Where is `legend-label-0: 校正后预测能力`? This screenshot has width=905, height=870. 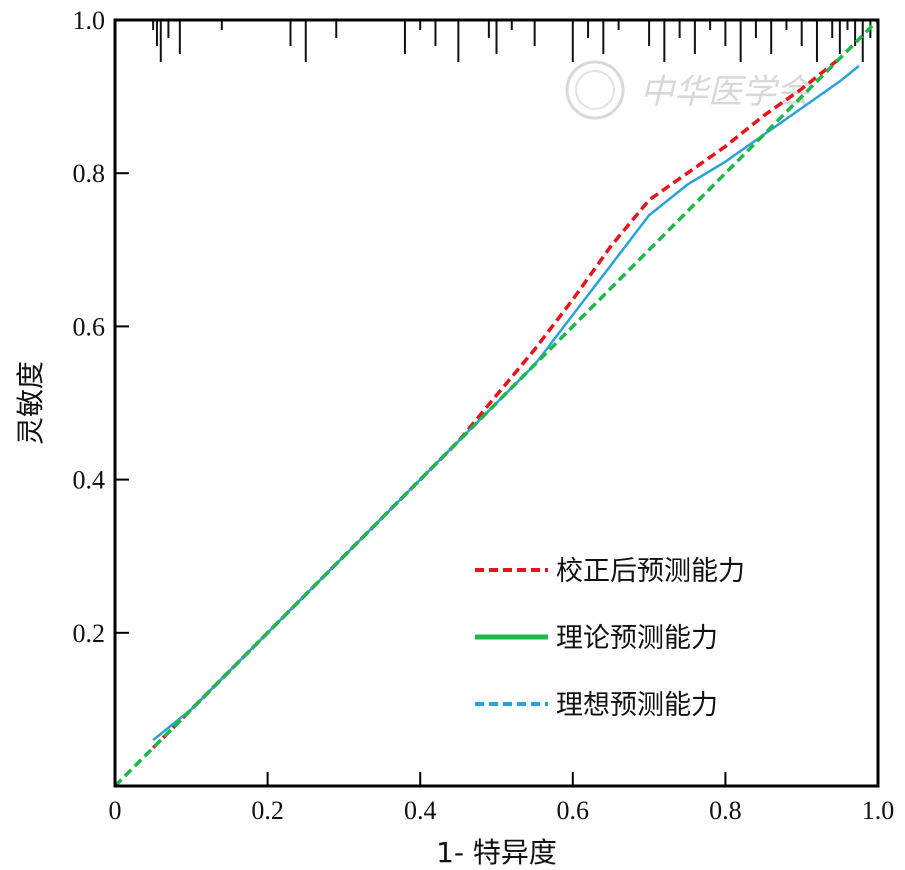
legend-label-0: 校正后预测能力 is located at coordinates (650, 571).